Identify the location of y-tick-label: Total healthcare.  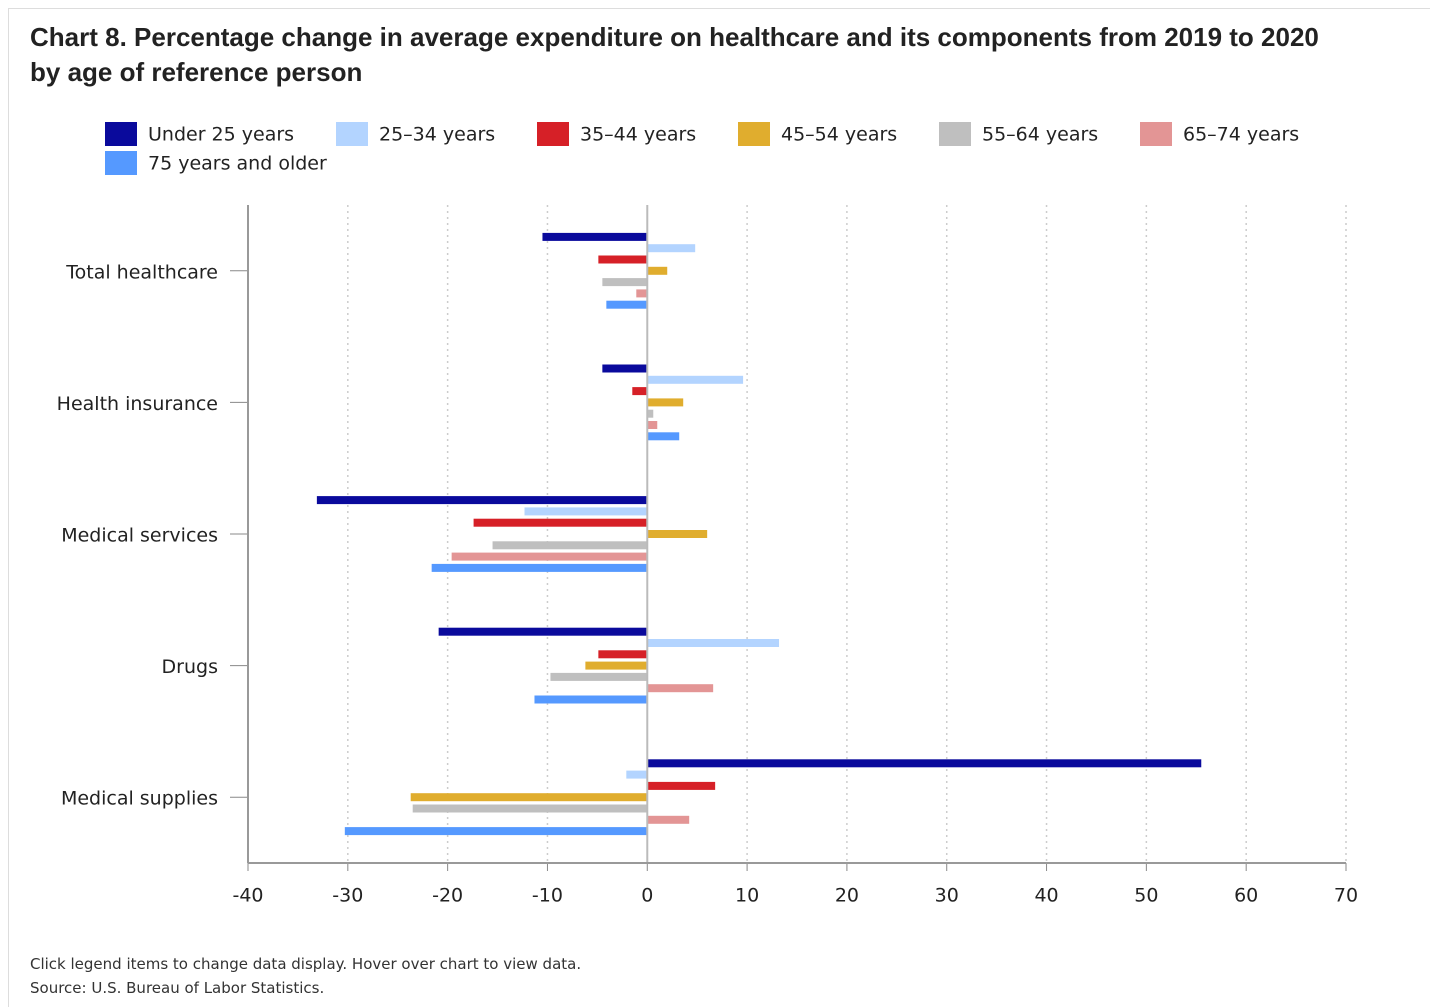
(141, 272).